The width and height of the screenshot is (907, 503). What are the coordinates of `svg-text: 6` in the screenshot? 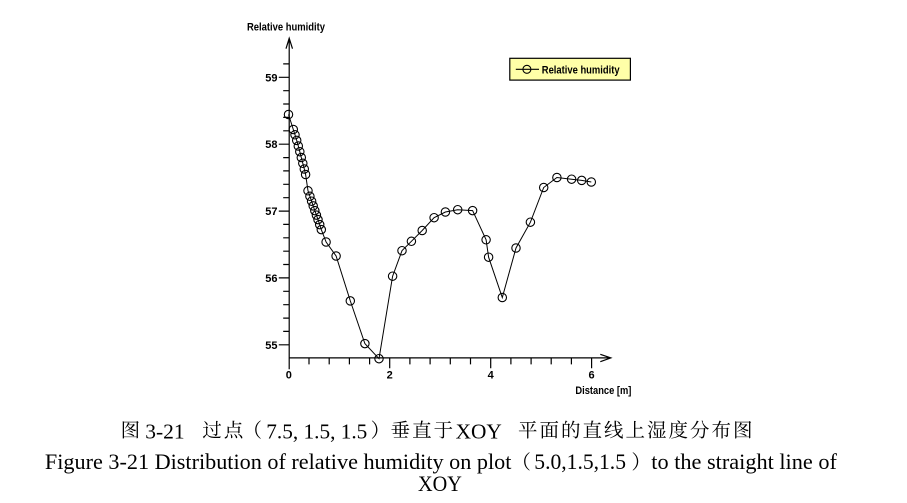 It's located at (592, 376).